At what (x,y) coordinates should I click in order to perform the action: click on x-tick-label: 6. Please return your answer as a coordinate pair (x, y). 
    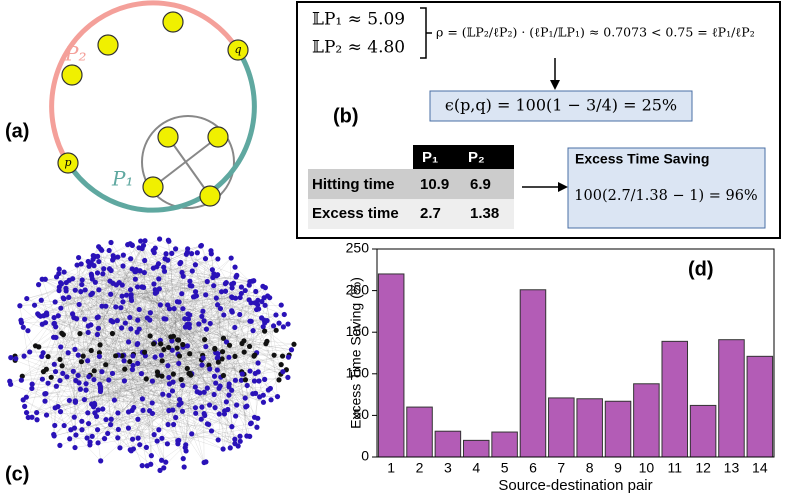
    Looking at the image, I should click on (533, 468).